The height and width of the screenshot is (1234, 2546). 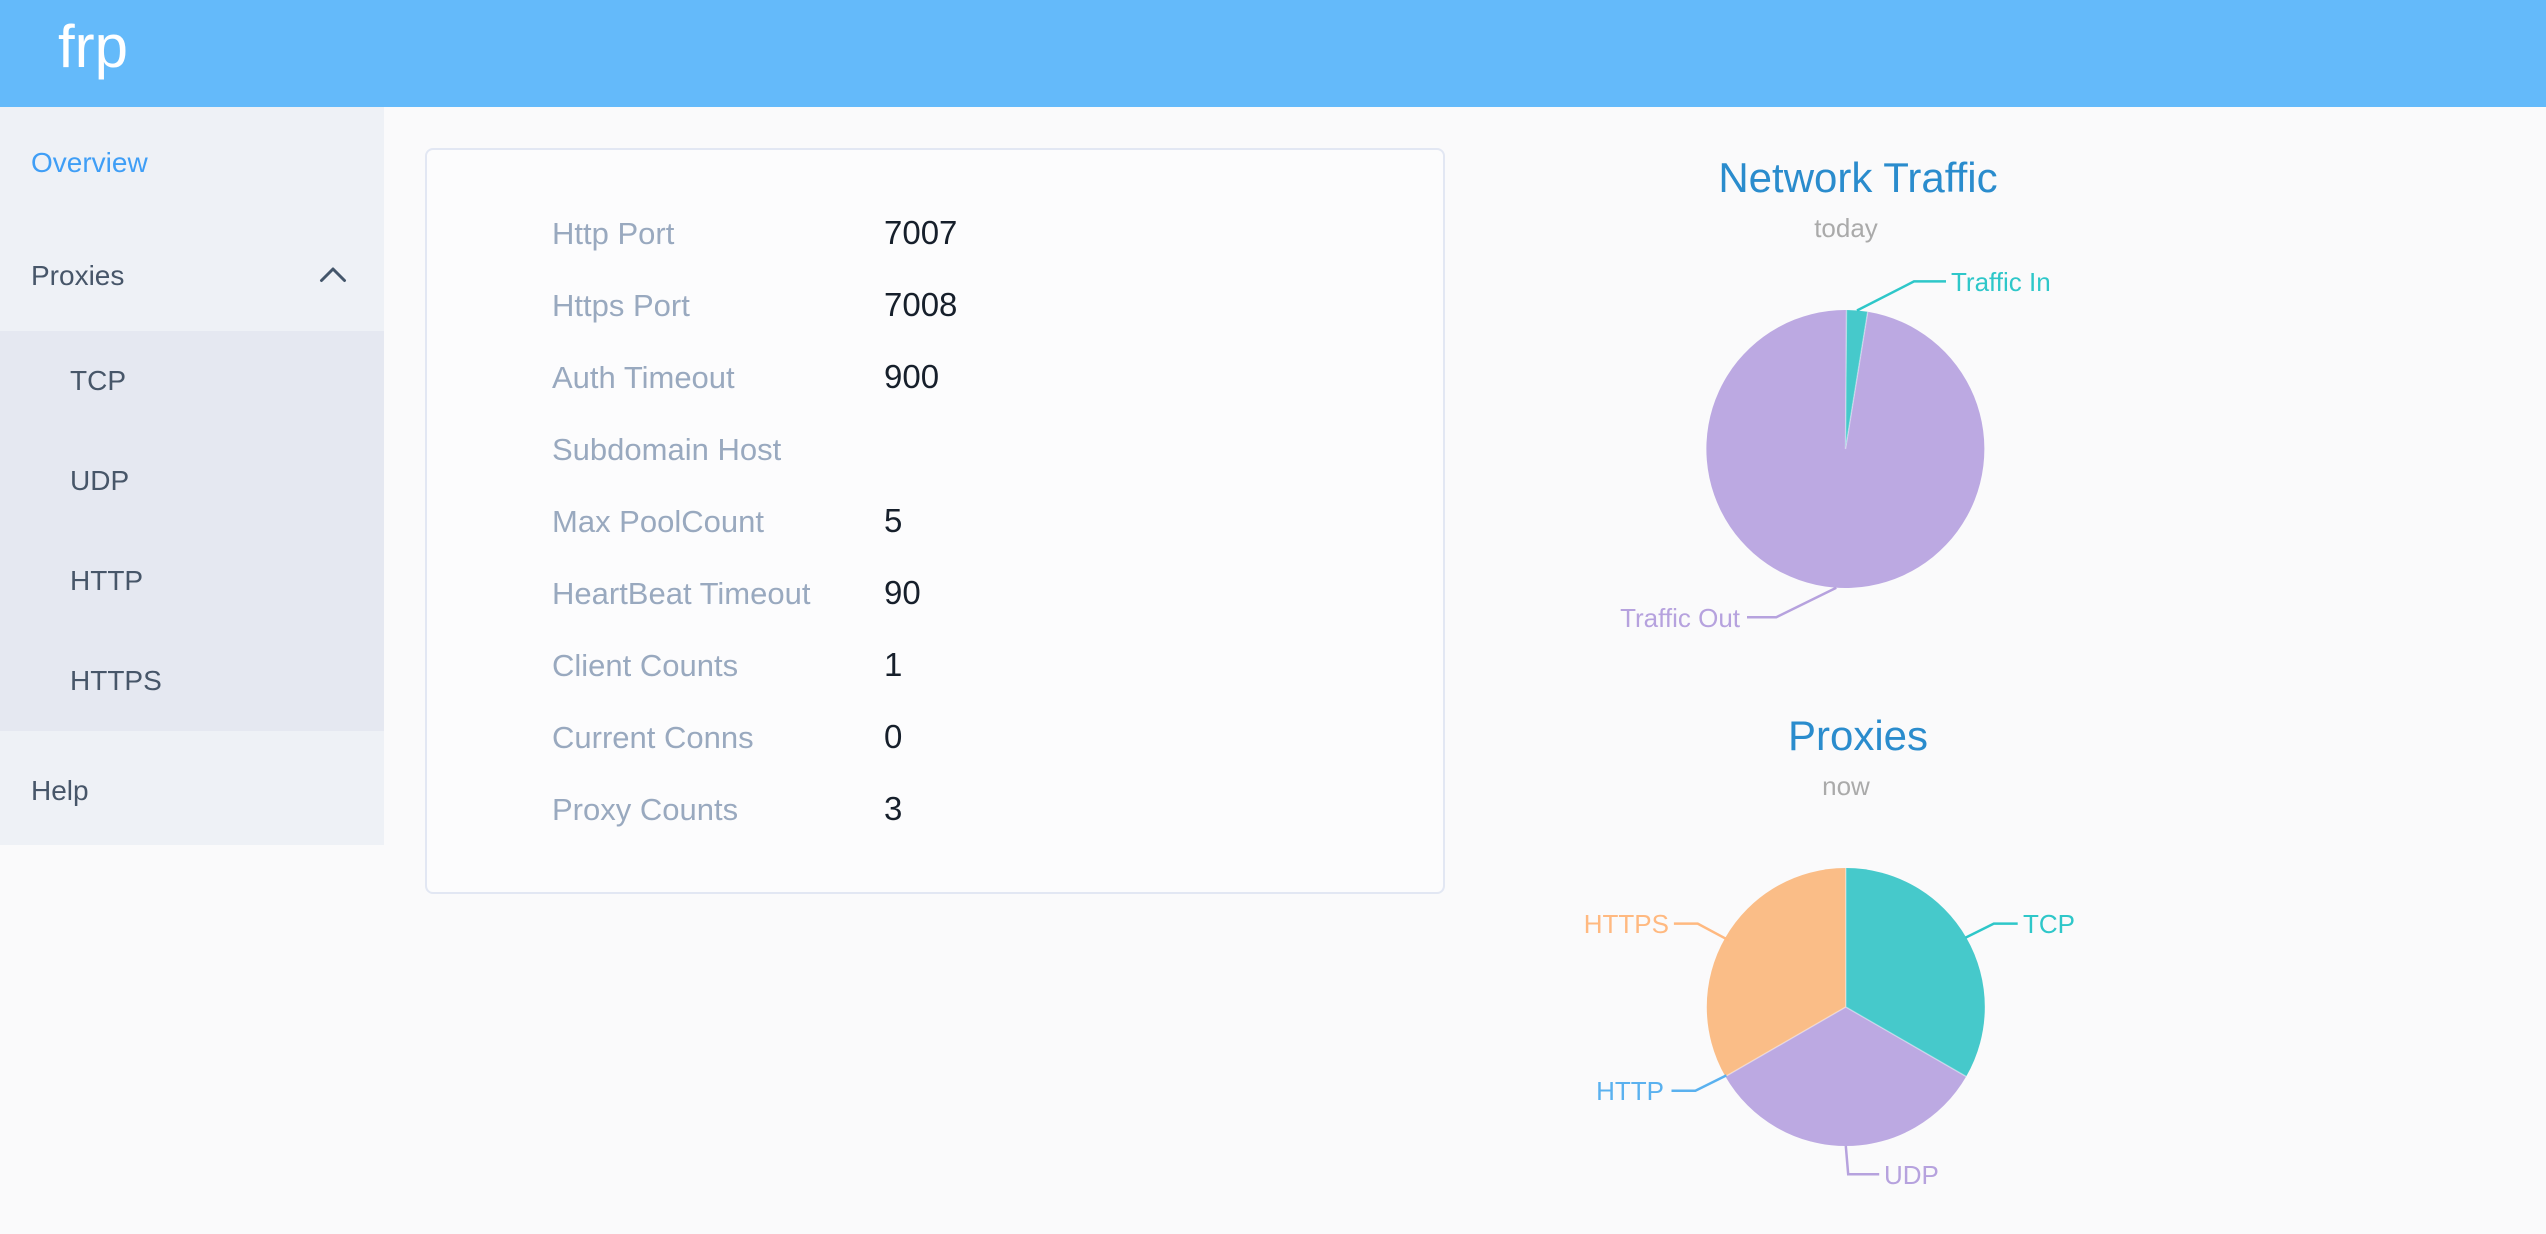 What do you see at coordinates (1680, 618) in the screenshot?
I see `svg-text: Traffic Out` at bounding box center [1680, 618].